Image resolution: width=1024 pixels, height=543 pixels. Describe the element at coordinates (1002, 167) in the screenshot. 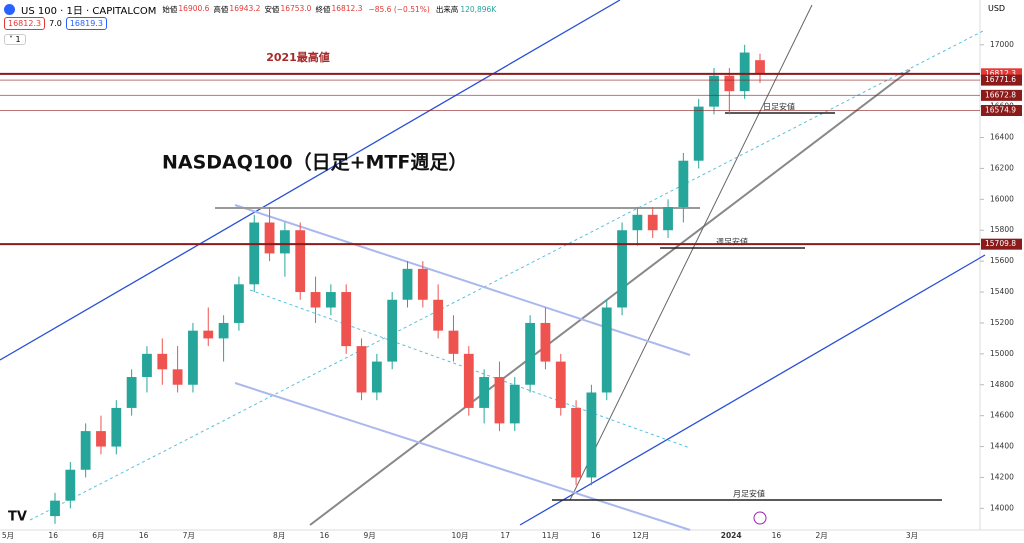

I see `y-tick-label: 16200` at that location.